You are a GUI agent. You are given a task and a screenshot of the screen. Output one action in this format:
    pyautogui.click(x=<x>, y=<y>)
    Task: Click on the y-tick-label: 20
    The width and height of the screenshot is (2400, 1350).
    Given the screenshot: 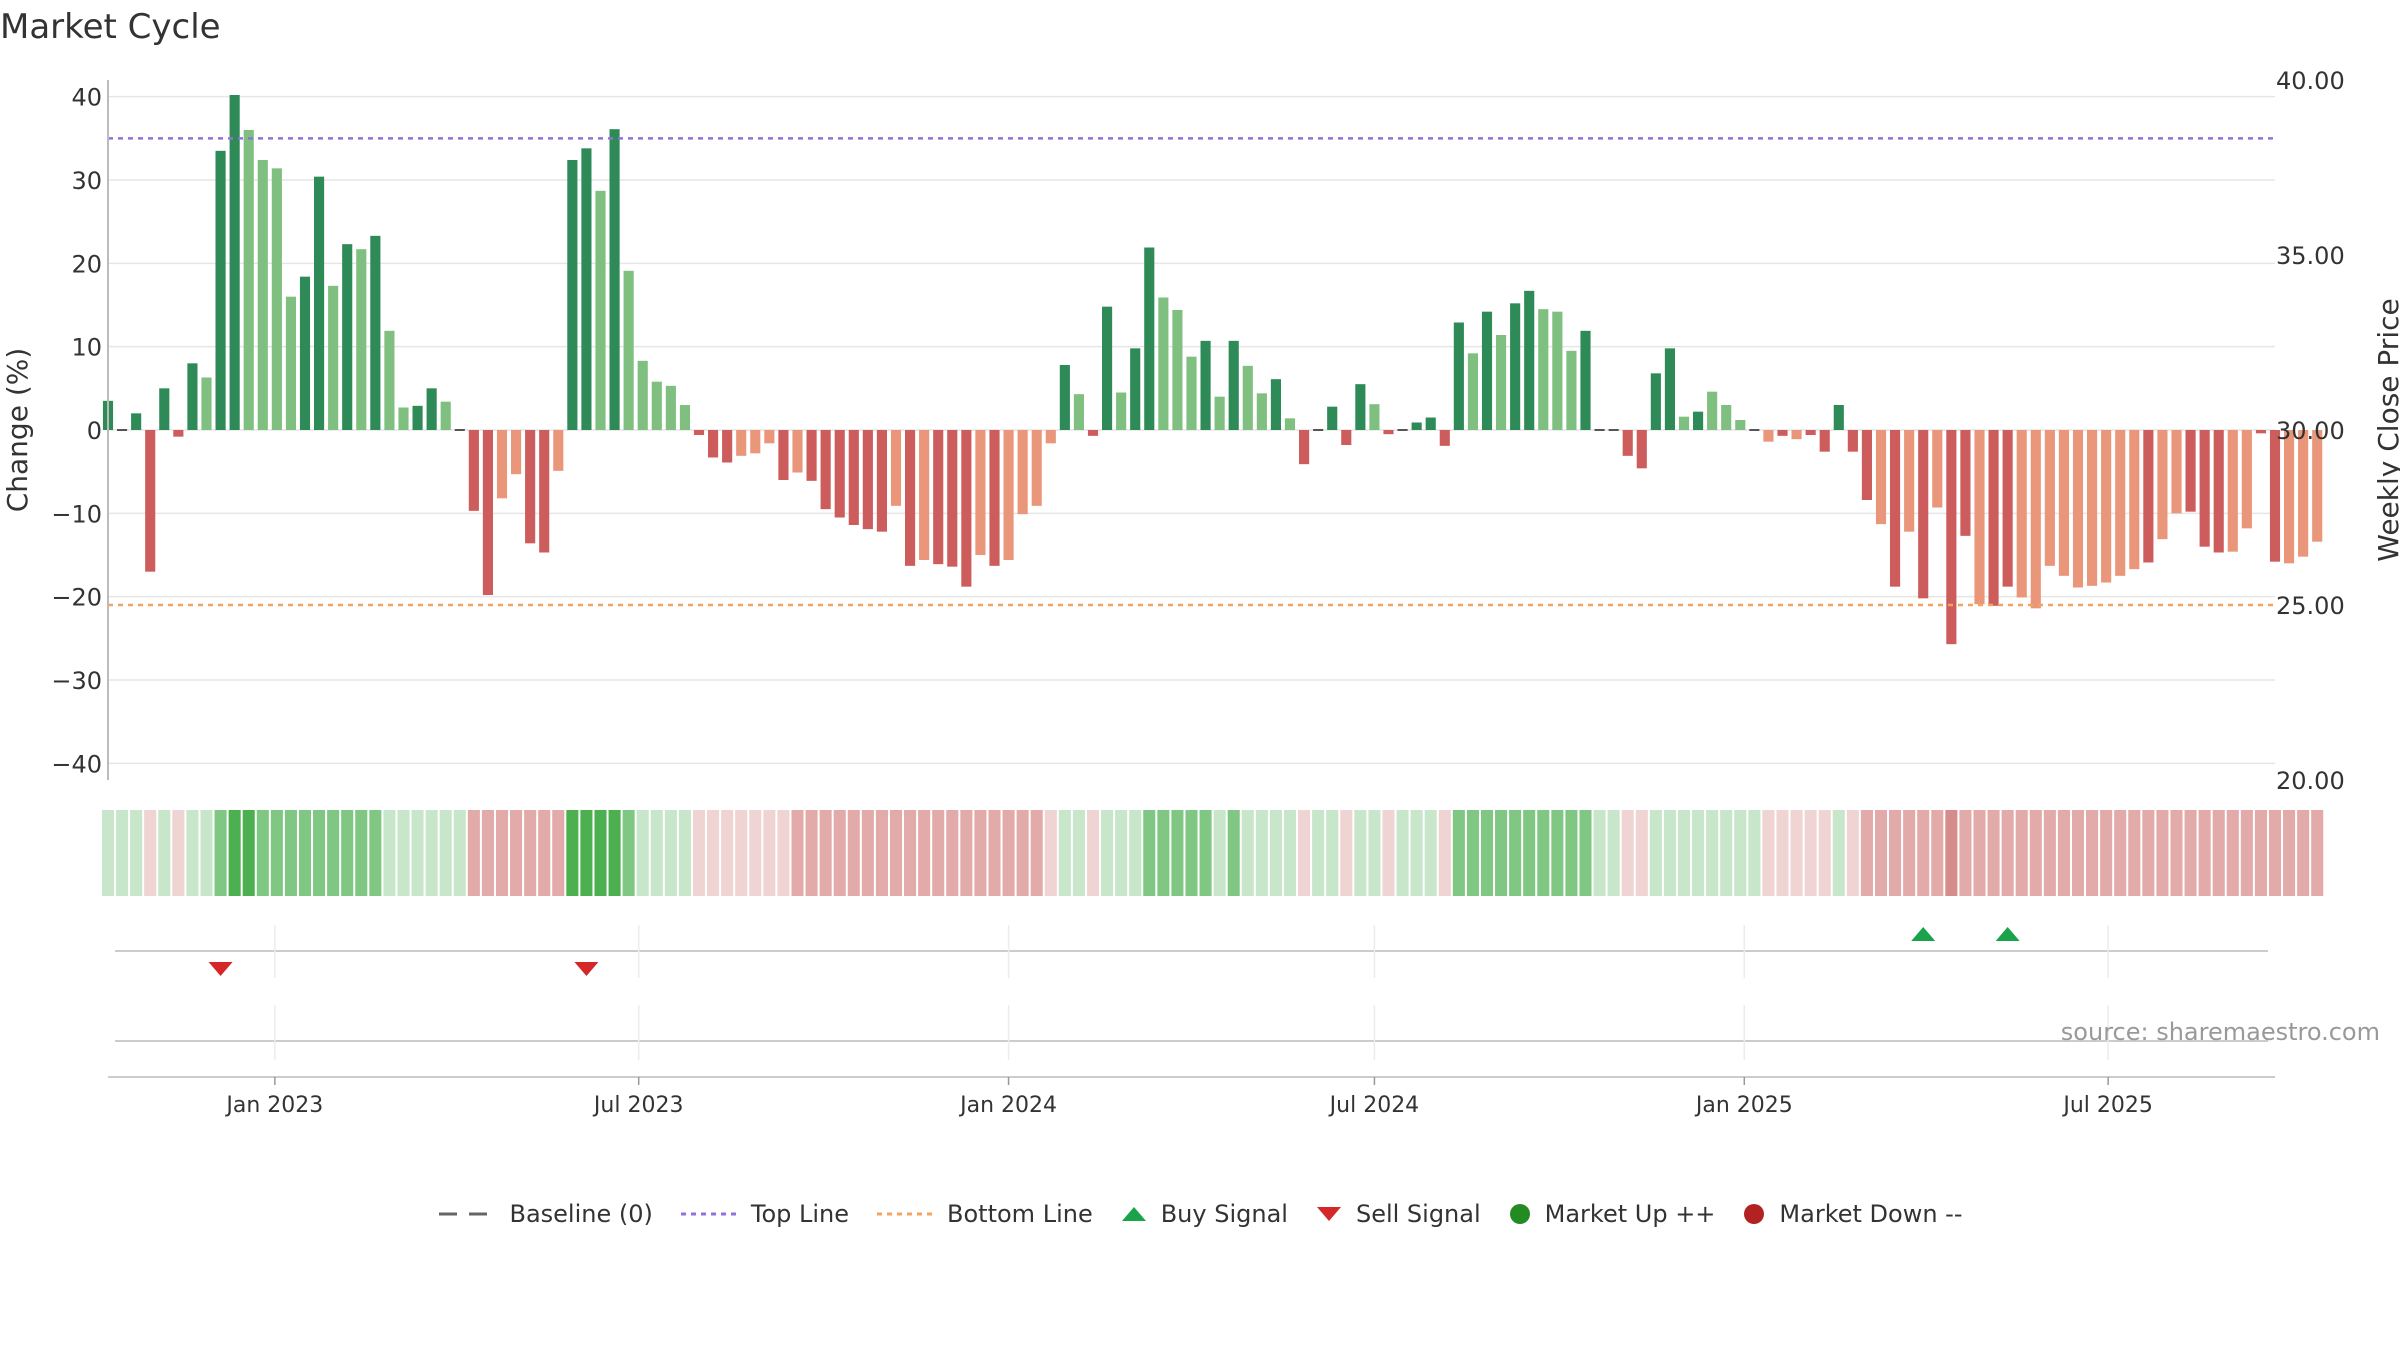 What is the action you would take?
    pyautogui.click(x=86, y=264)
    